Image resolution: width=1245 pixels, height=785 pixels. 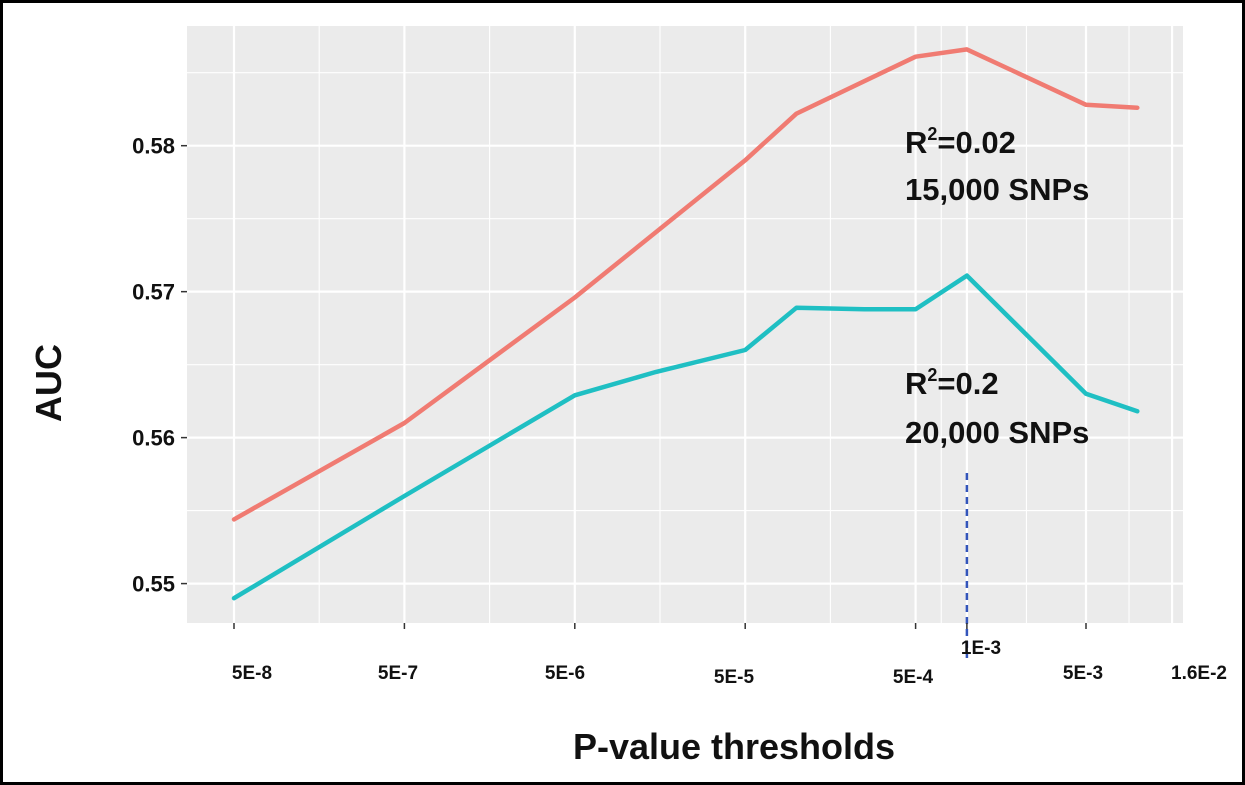 I want to click on x-tick-label: 5E-7, so click(x=398, y=673).